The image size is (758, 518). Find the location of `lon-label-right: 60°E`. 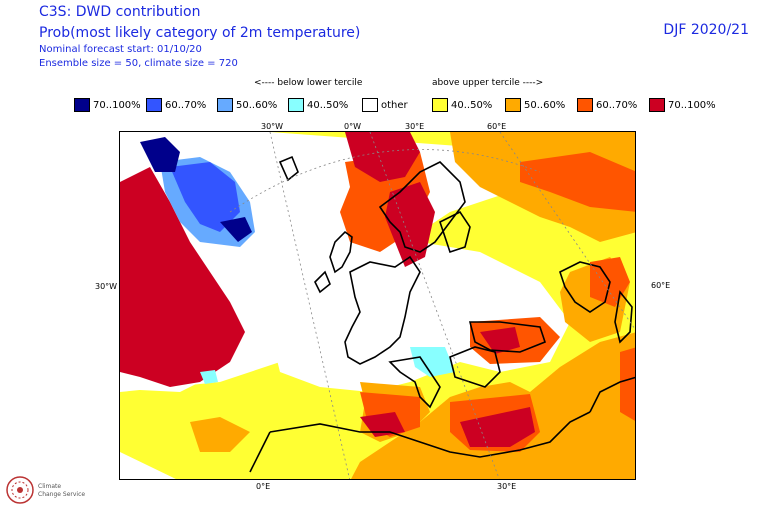

lon-label-right: 60°E is located at coordinates (661, 285).